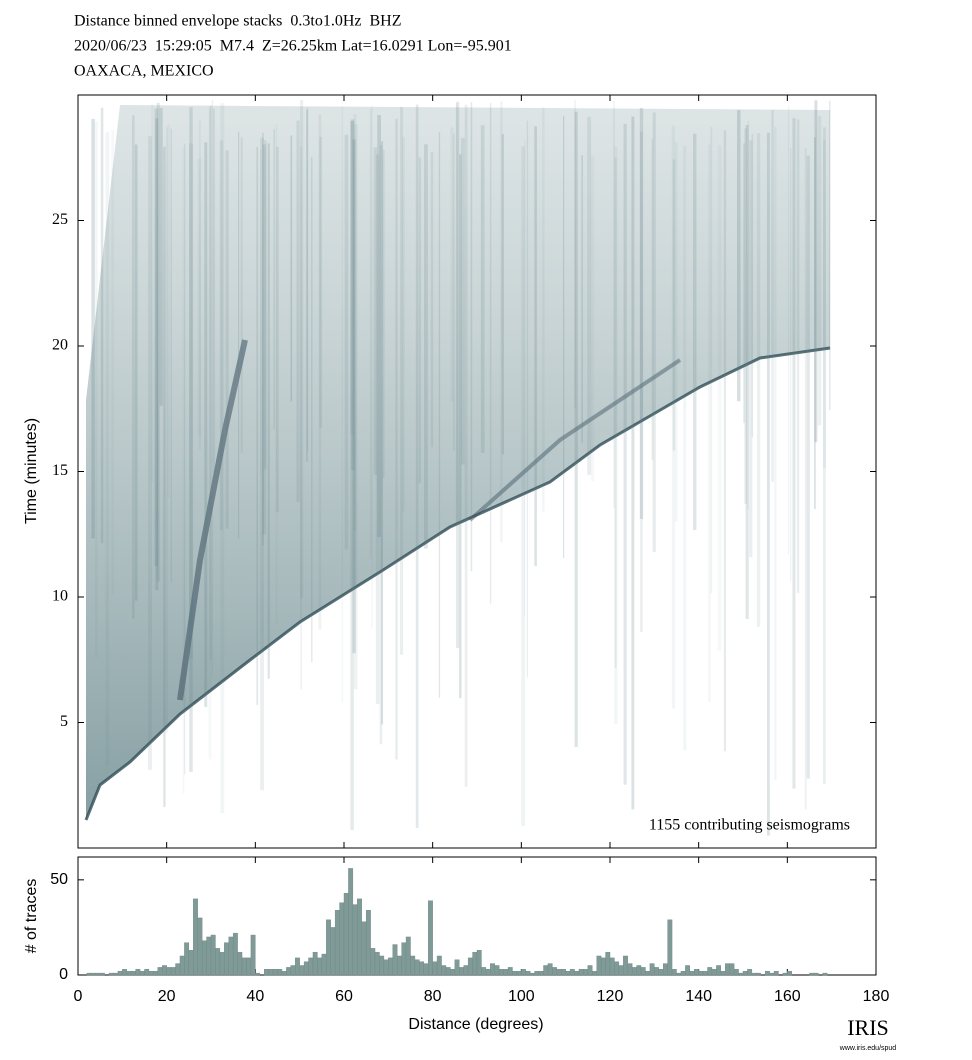 The width and height of the screenshot is (972, 1060). Describe the element at coordinates (475, 1024) in the screenshot. I see `x-axis-label: Distance (degrees)` at that location.